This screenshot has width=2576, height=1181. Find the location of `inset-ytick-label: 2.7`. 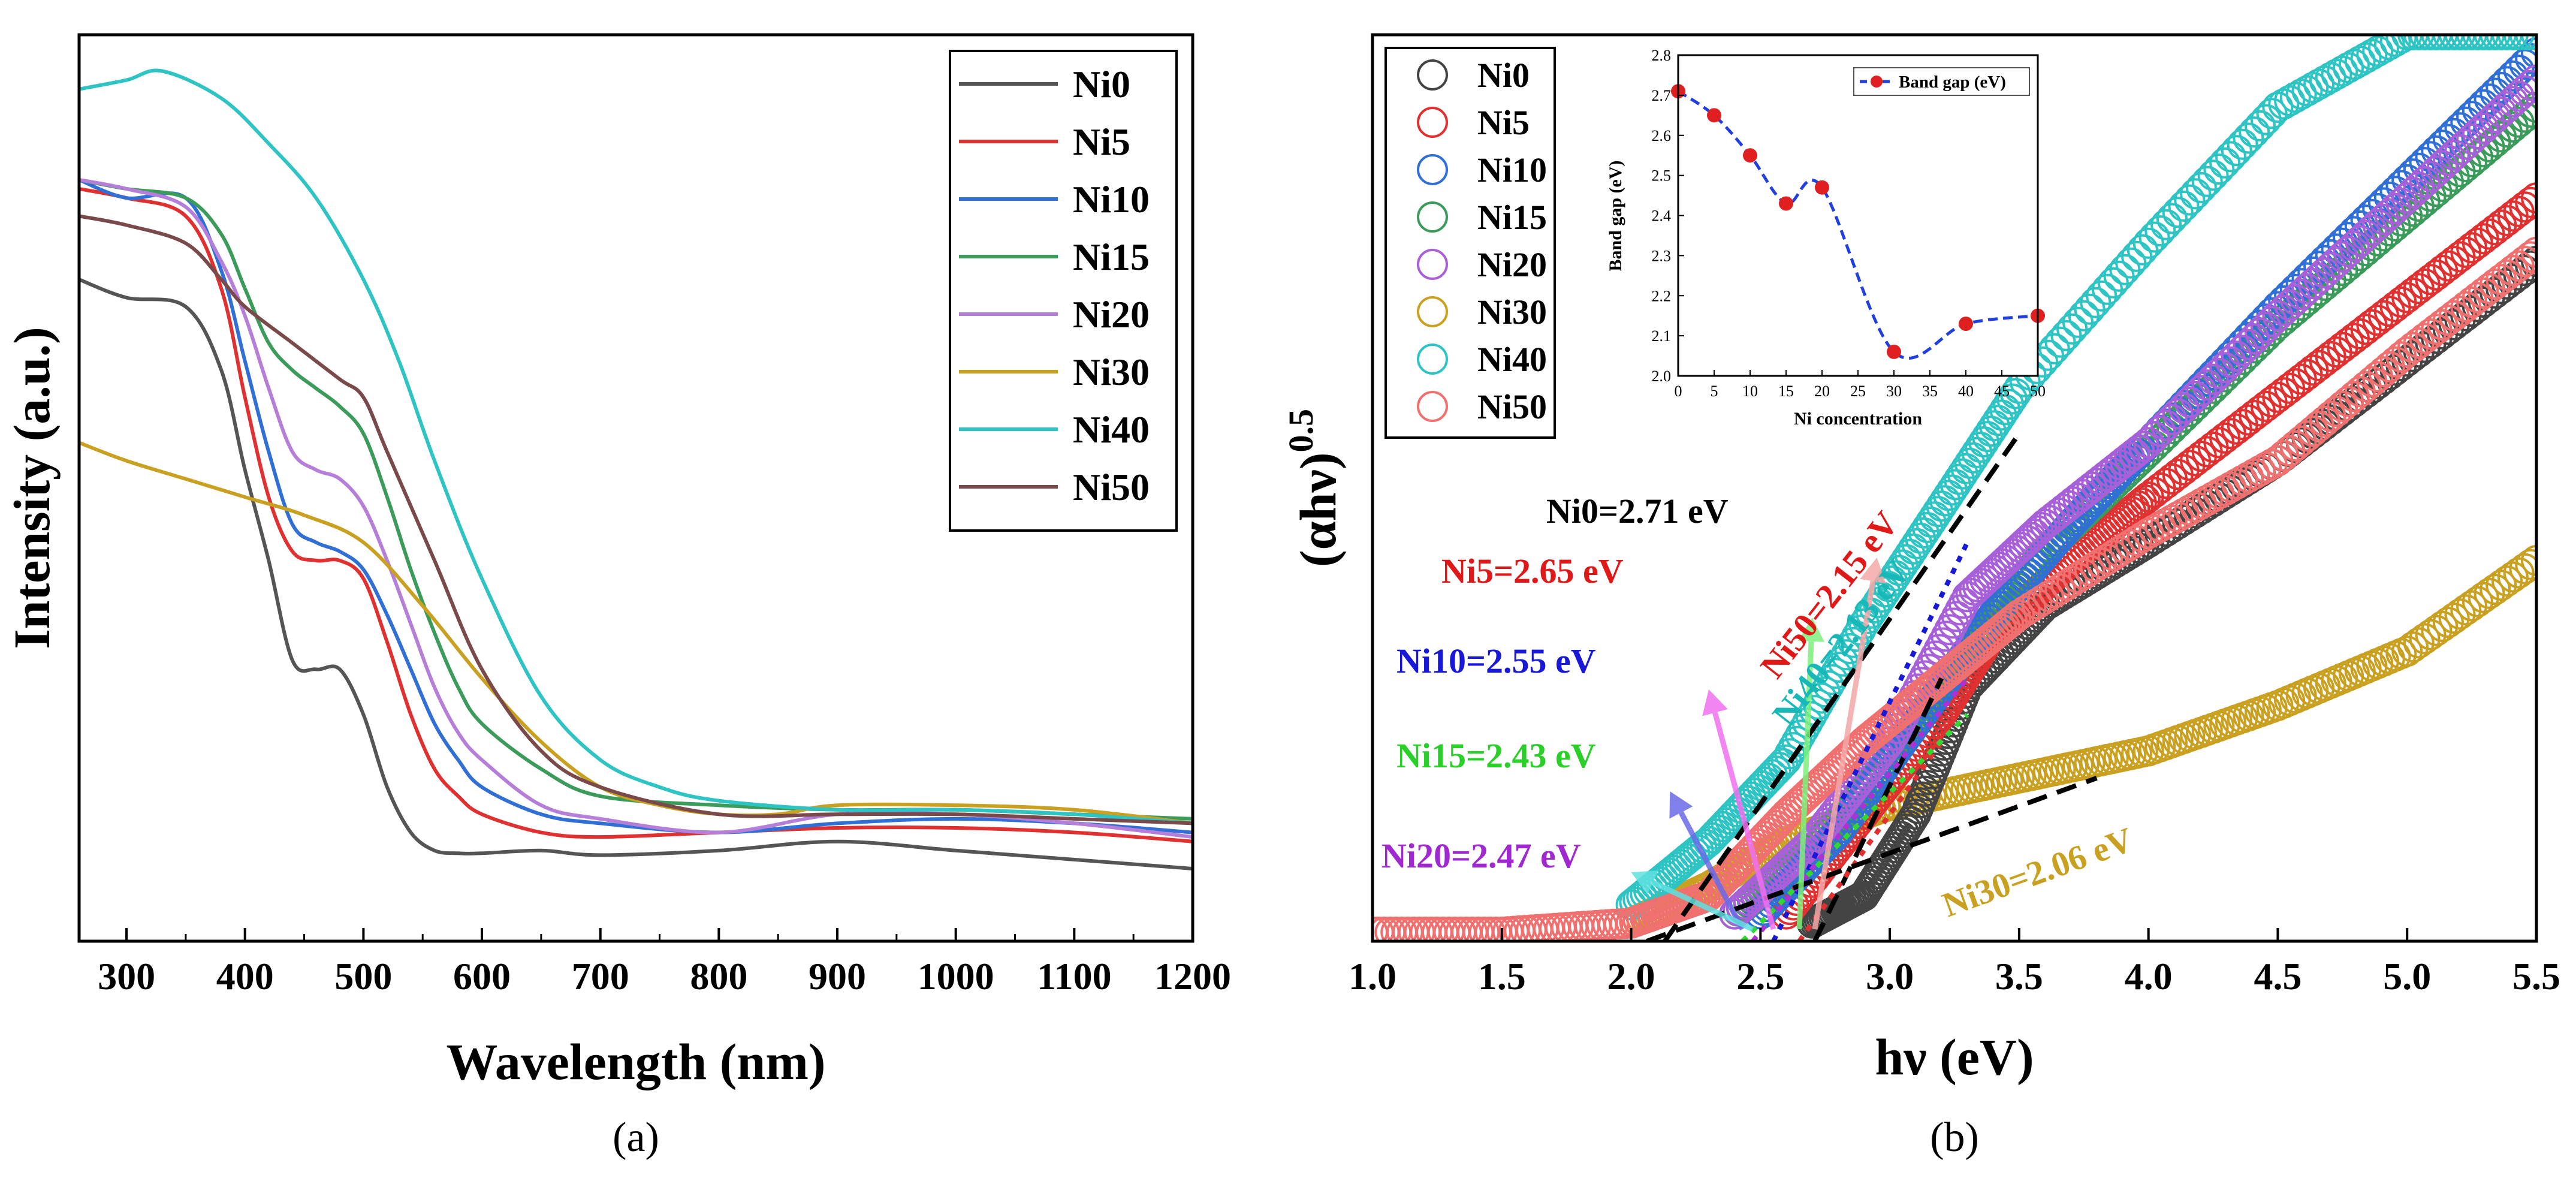

inset-ytick-label: 2.7 is located at coordinates (1662, 95).